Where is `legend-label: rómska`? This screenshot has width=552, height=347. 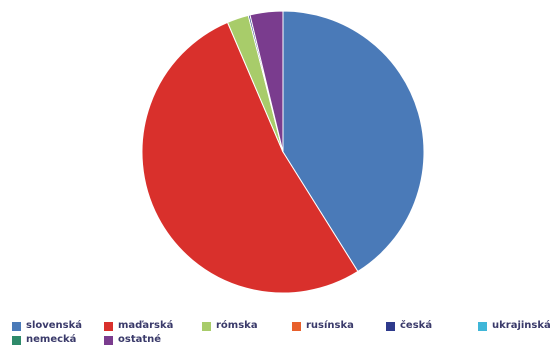
legend-label: rómska is located at coordinates (237, 325).